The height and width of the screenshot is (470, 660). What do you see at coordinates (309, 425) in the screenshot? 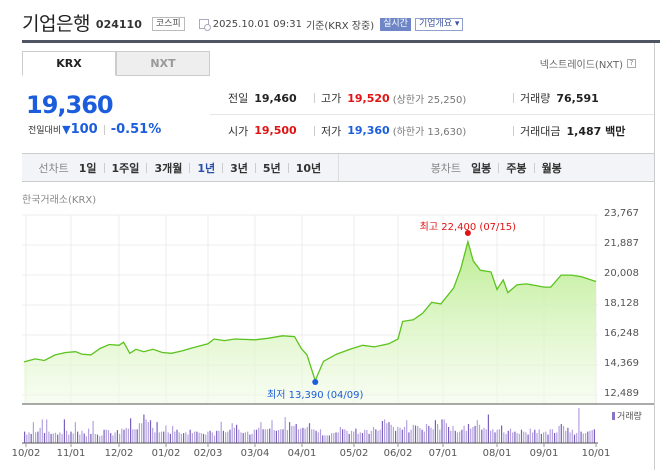
I see `volume-bars` at bounding box center [309, 425].